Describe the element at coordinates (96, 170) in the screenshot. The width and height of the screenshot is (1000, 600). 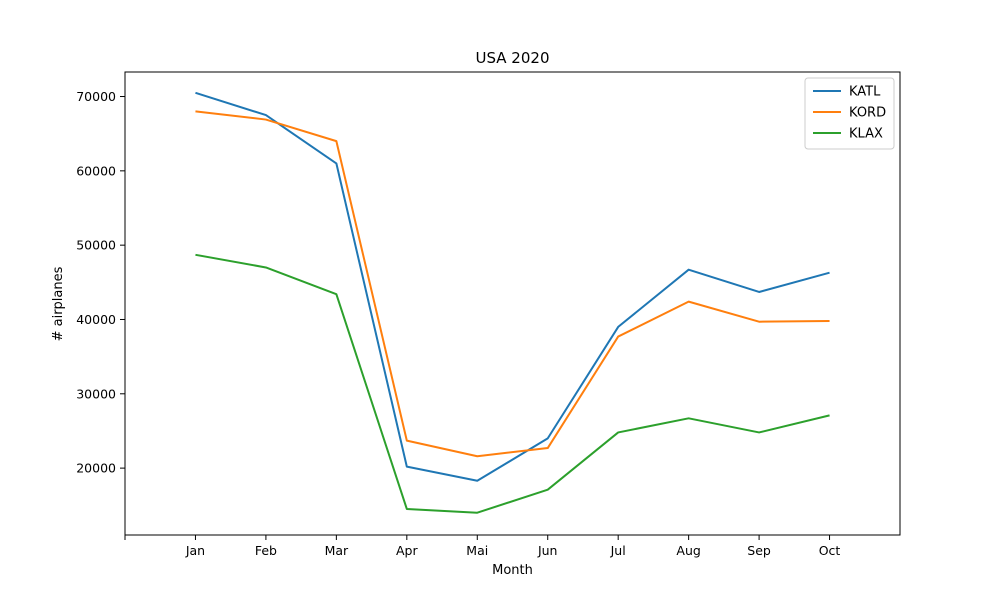
I see `y-tick-label: 60000` at that location.